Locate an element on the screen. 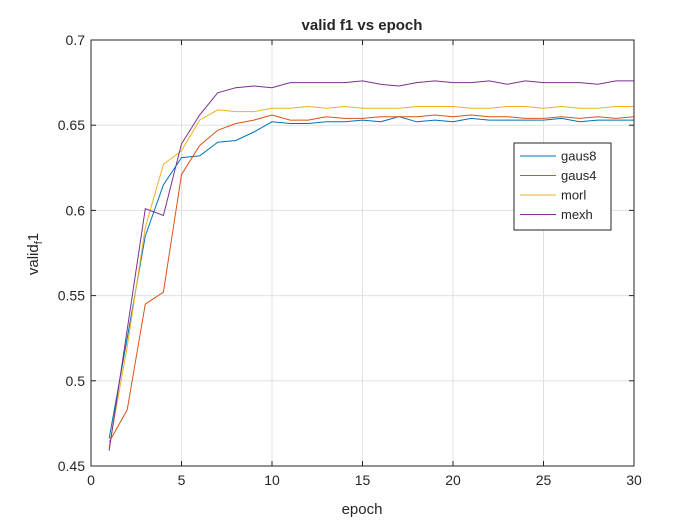 This screenshot has height=530, width=700. legend-label-mexh: mexh is located at coordinates (577, 214).